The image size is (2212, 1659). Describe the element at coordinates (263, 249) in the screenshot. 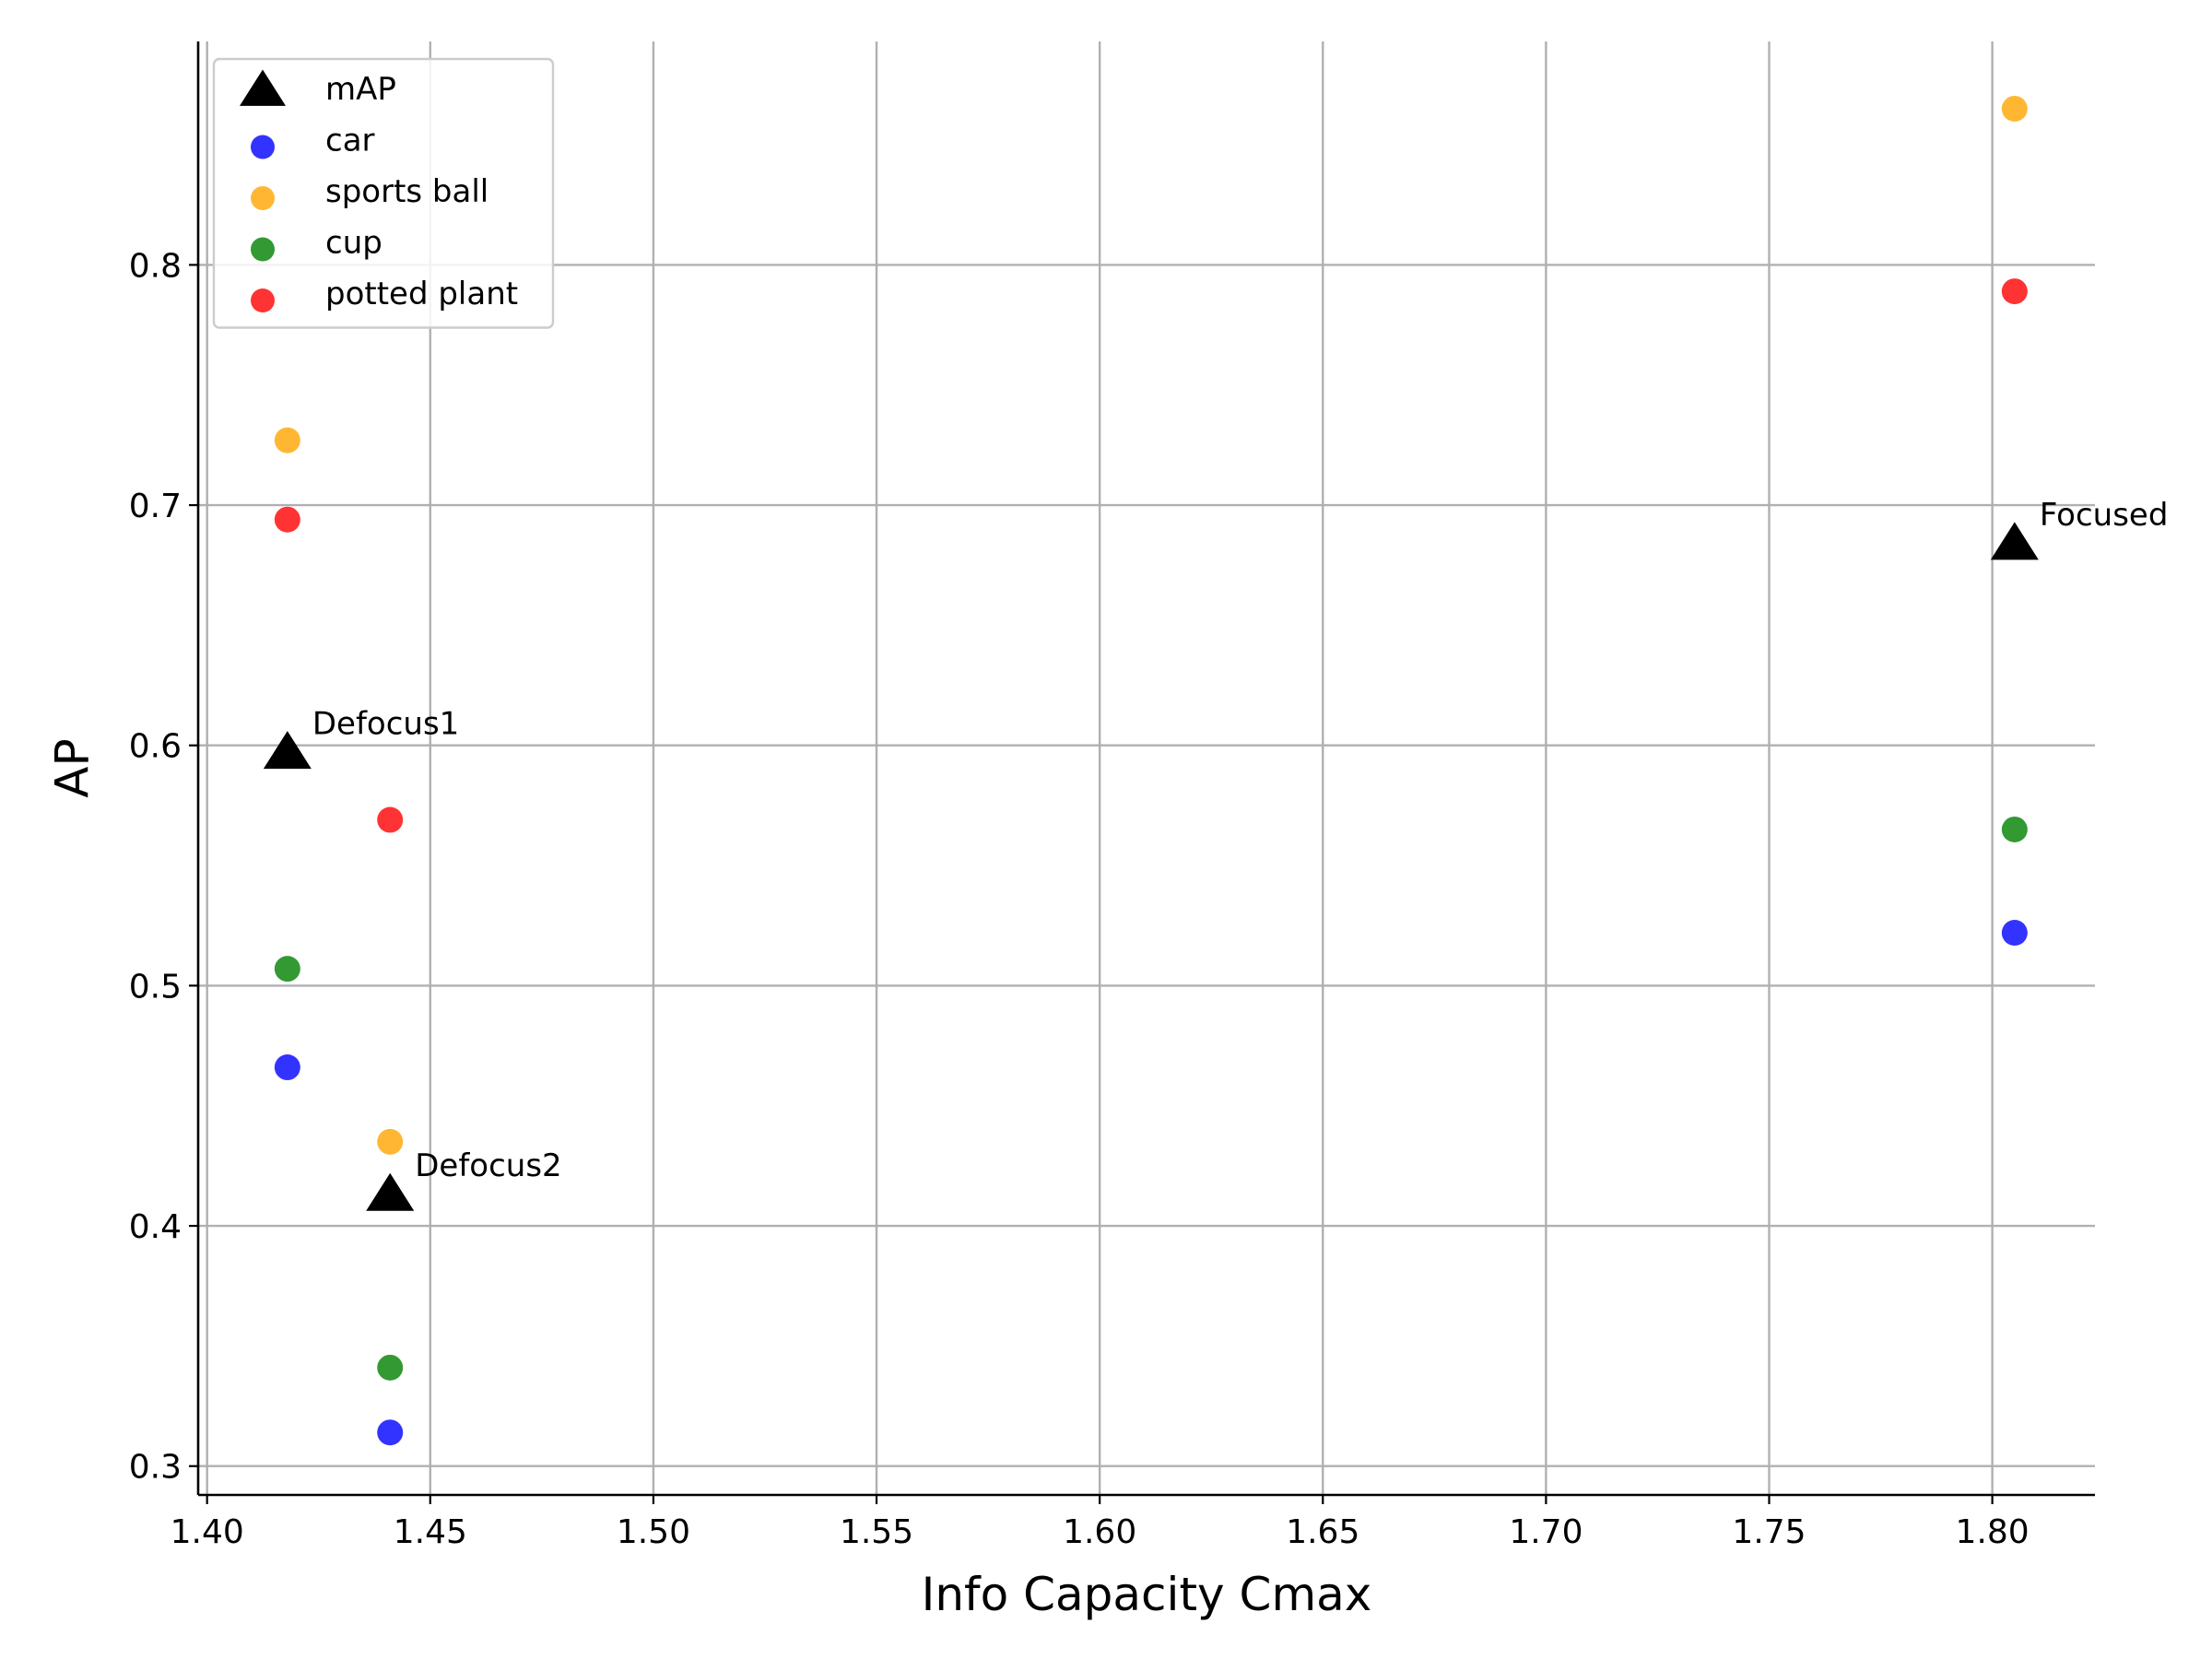

I see `legend-marker-cup` at that location.